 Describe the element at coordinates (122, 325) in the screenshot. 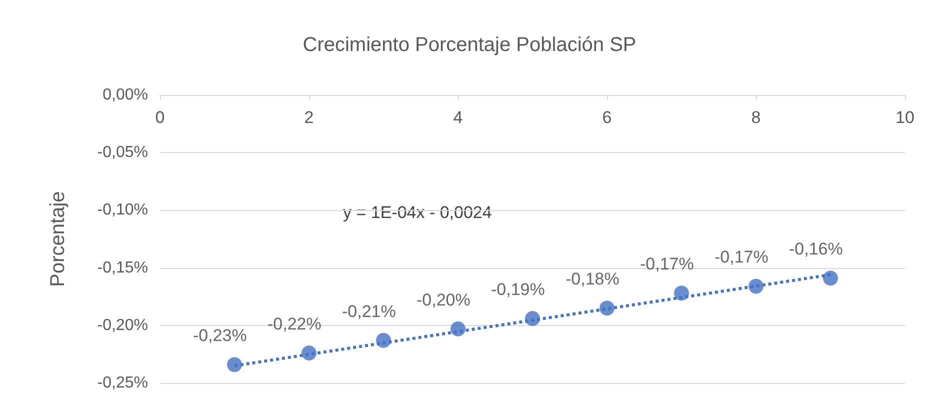

I see `y-tick-label: -0,20%` at that location.